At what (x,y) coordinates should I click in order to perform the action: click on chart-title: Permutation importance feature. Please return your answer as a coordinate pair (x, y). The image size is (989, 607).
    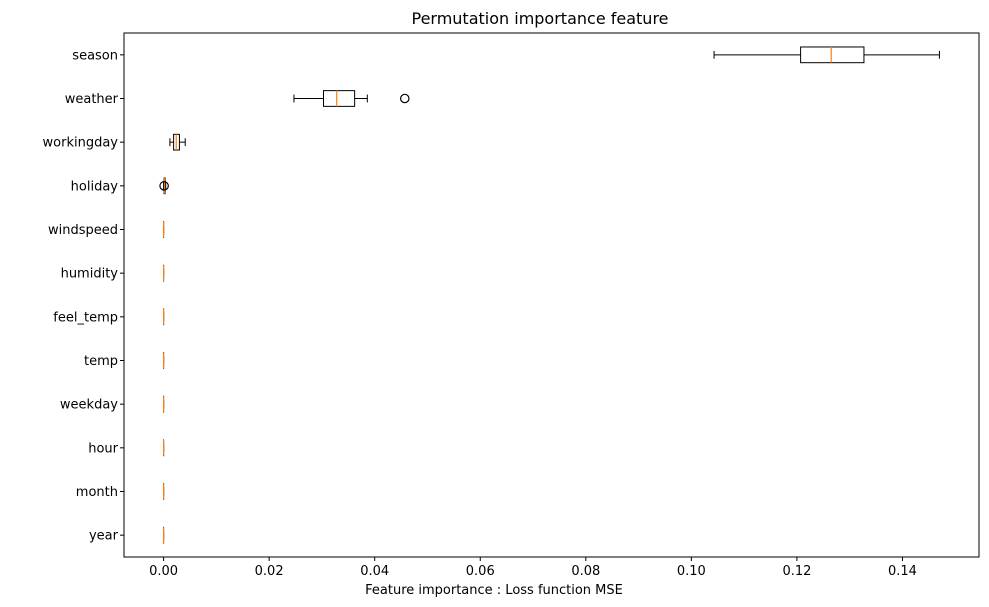
    Looking at the image, I should click on (539, 18).